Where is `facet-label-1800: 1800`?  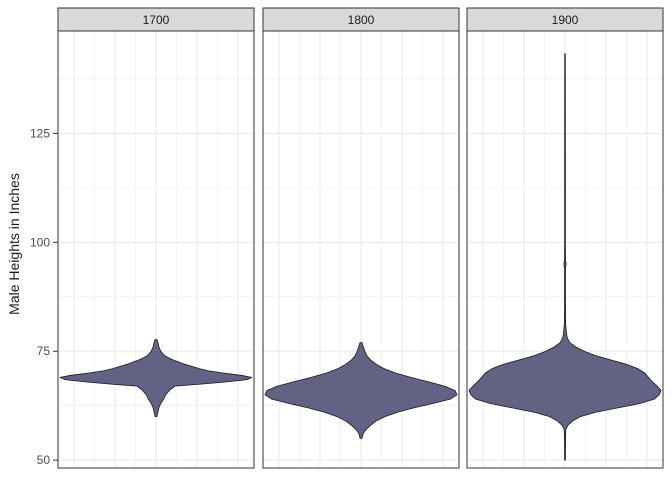 facet-label-1800: 1800 is located at coordinates (361, 20).